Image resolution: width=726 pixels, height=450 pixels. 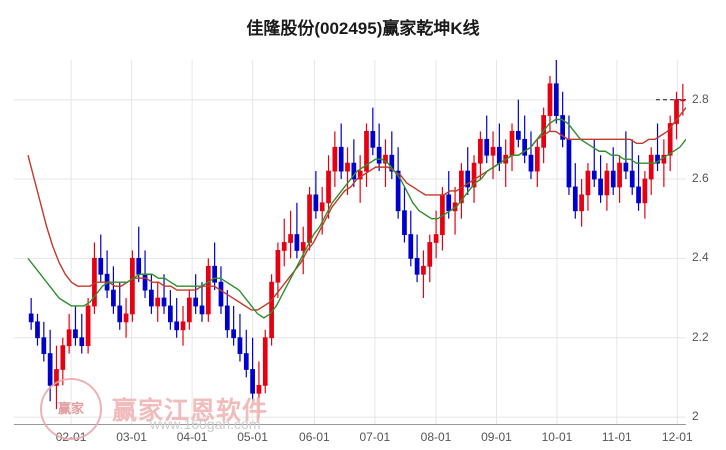 What do you see at coordinates (695, 416) in the screenshot?
I see `y-tick-label: 2` at bounding box center [695, 416].